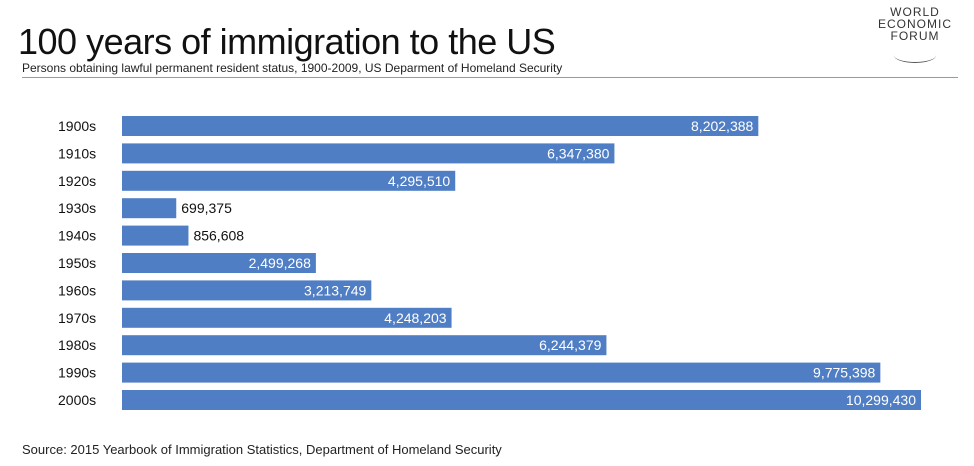 The image size is (974, 466). What do you see at coordinates (287, 41) in the screenshot?
I see `chart-title: 100 years of immigration to the US` at bounding box center [287, 41].